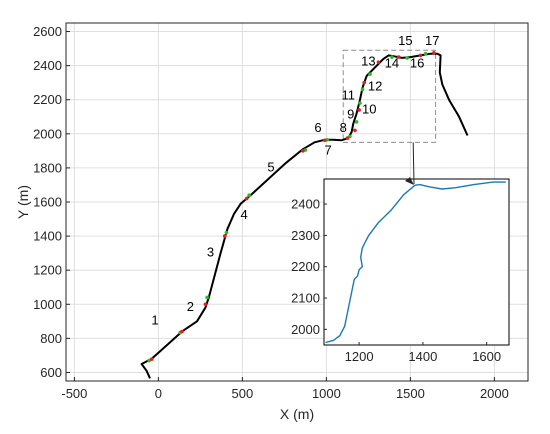  I want to click on inset-x-tick-label: 1600, so click(486, 356).